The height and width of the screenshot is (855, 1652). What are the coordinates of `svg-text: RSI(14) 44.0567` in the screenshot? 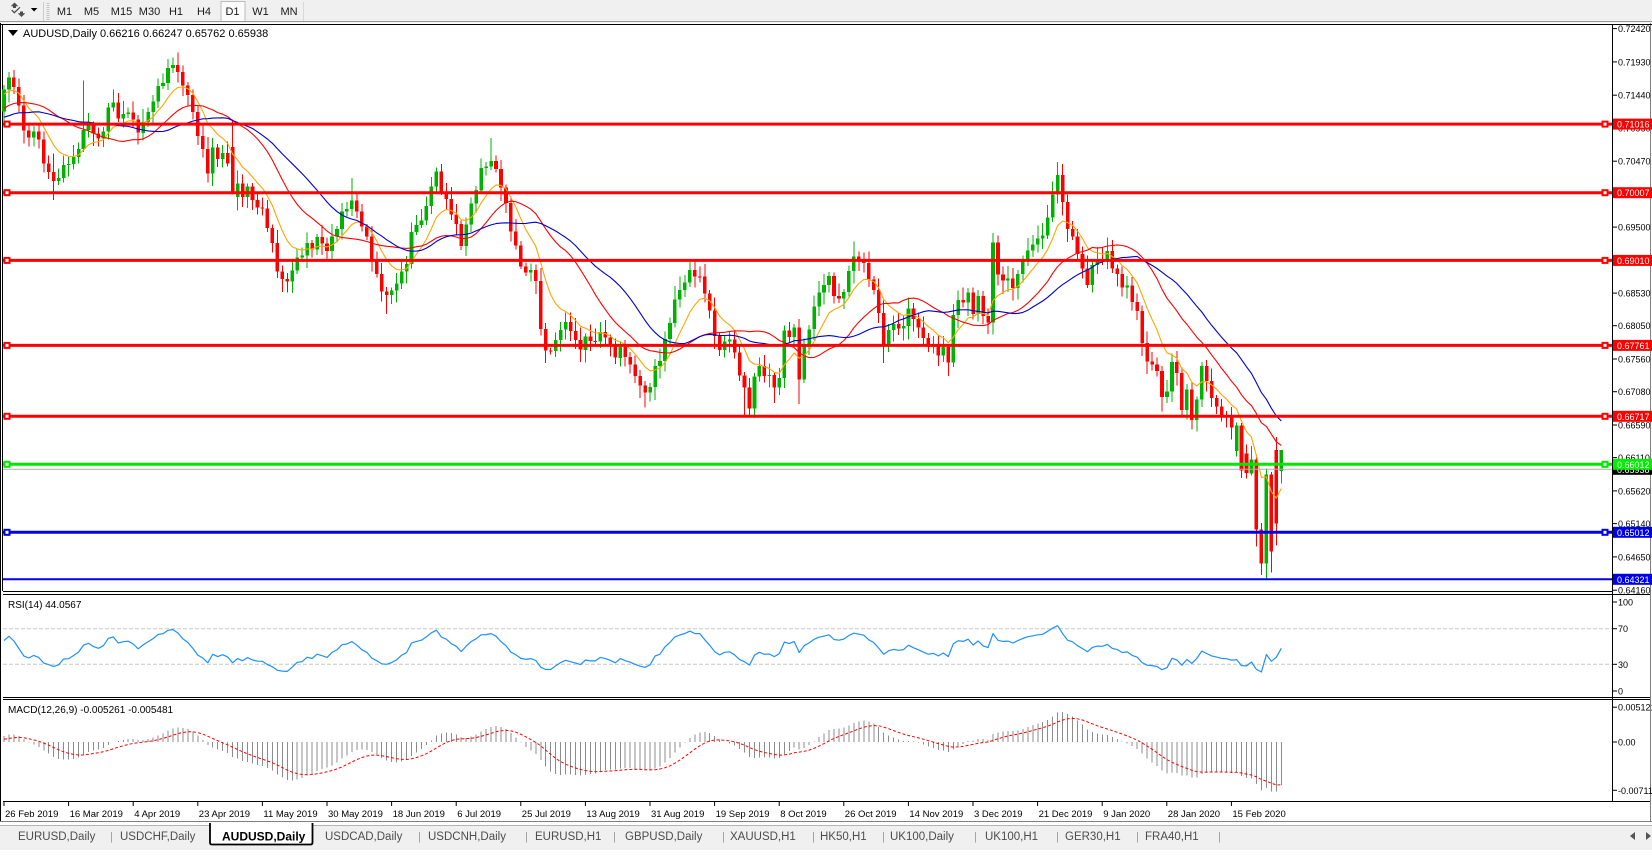 It's located at (45, 605).